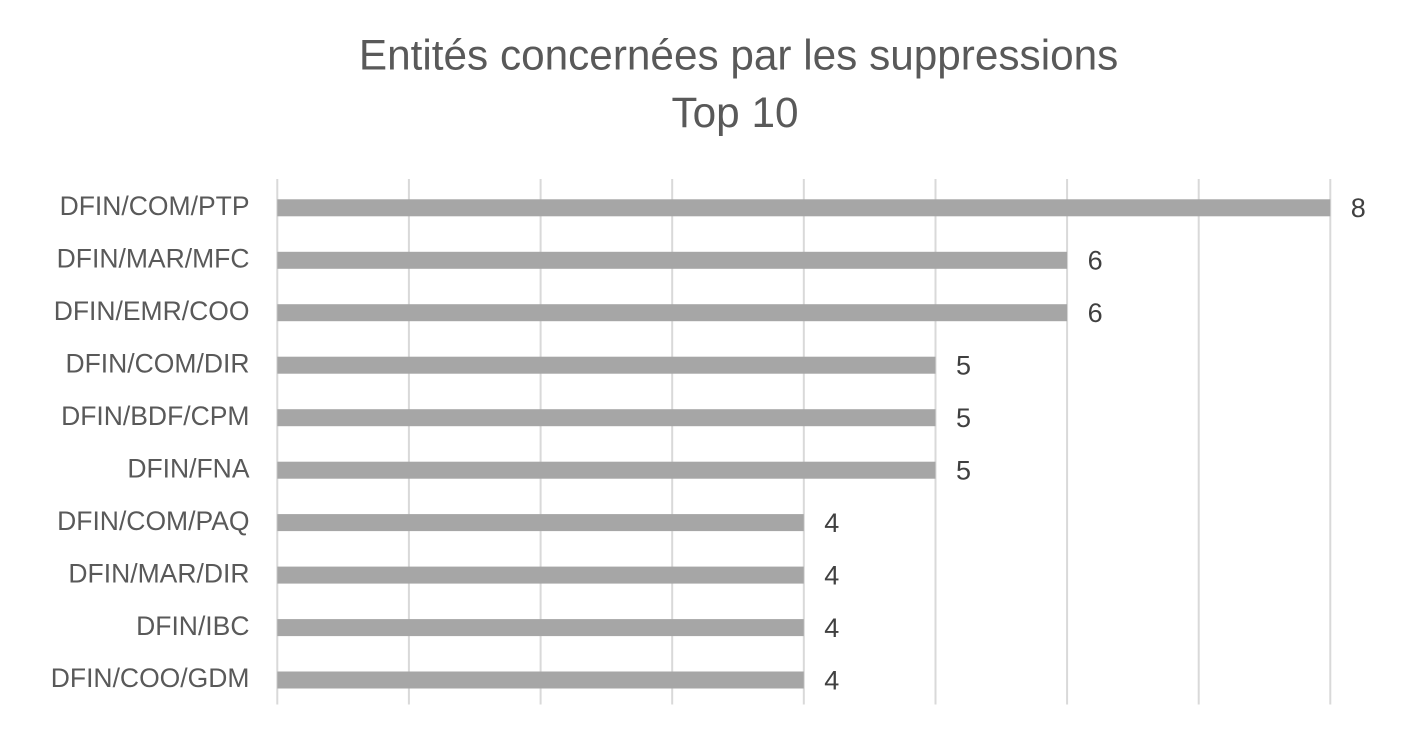  I want to click on svg-text: DFIN/FNA, so click(188, 468).